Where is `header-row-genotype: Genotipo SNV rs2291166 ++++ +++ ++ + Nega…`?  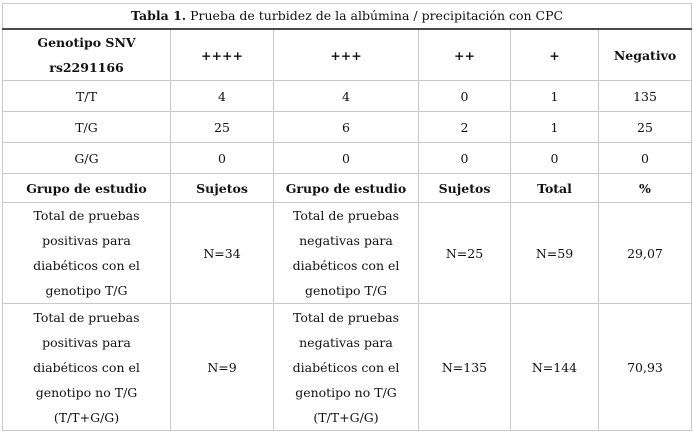 header-row-genotype: Genotipo SNV rs2291166 ++++ +++ ++ + Nega… is located at coordinates (347, 54).